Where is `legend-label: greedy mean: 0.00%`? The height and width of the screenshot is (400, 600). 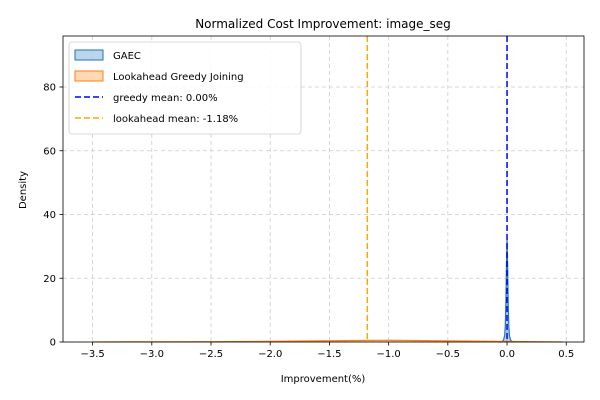
legend-label: greedy mean: 0.00% is located at coordinates (165, 98).